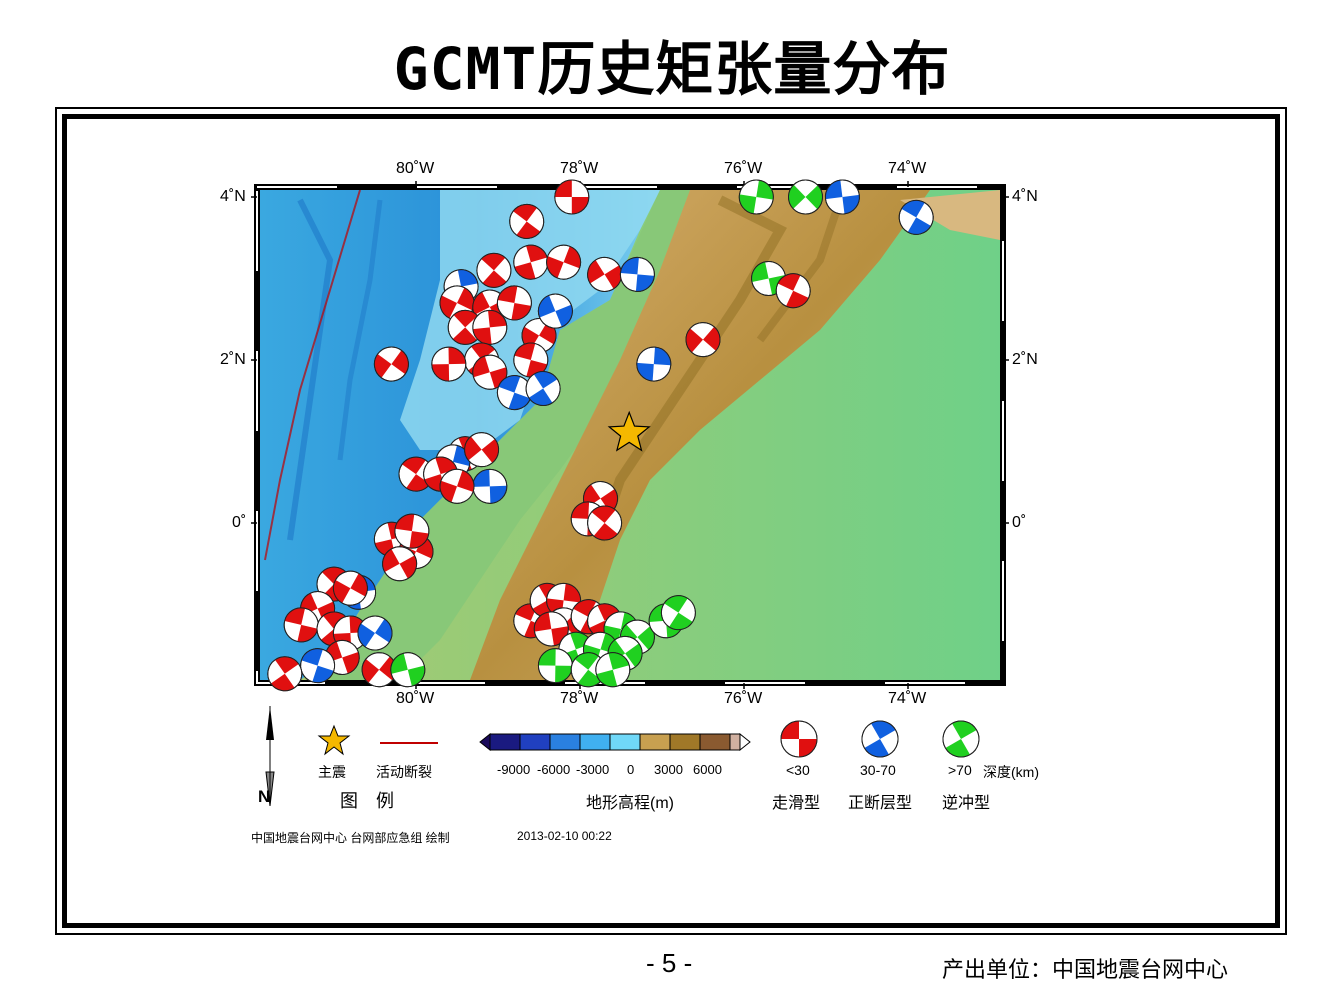 The width and height of the screenshot is (1344, 1008). What do you see at coordinates (630, 803) in the screenshot?
I see `colorbar-title: 地形高程(m)` at bounding box center [630, 803].